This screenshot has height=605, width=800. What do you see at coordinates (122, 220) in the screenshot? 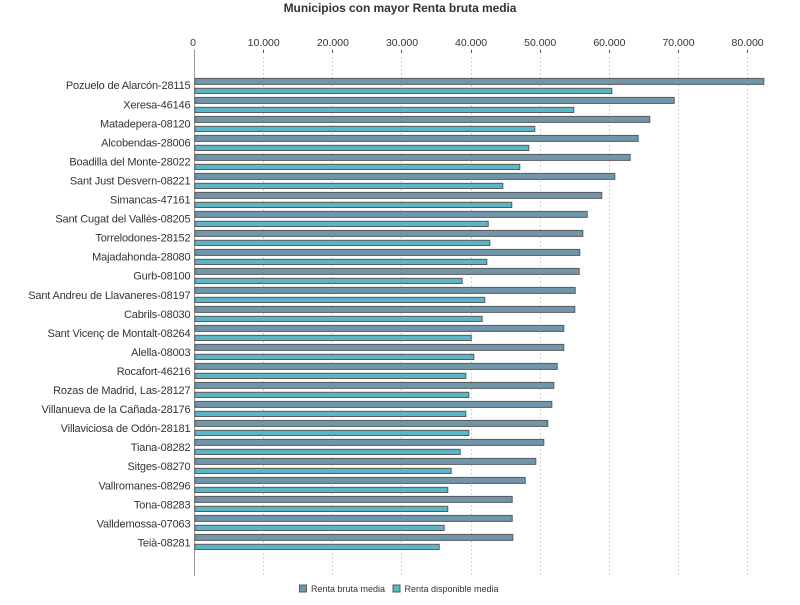
I see `svg-text: Sant Cugat del Vallès-08205` at bounding box center [122, 220].